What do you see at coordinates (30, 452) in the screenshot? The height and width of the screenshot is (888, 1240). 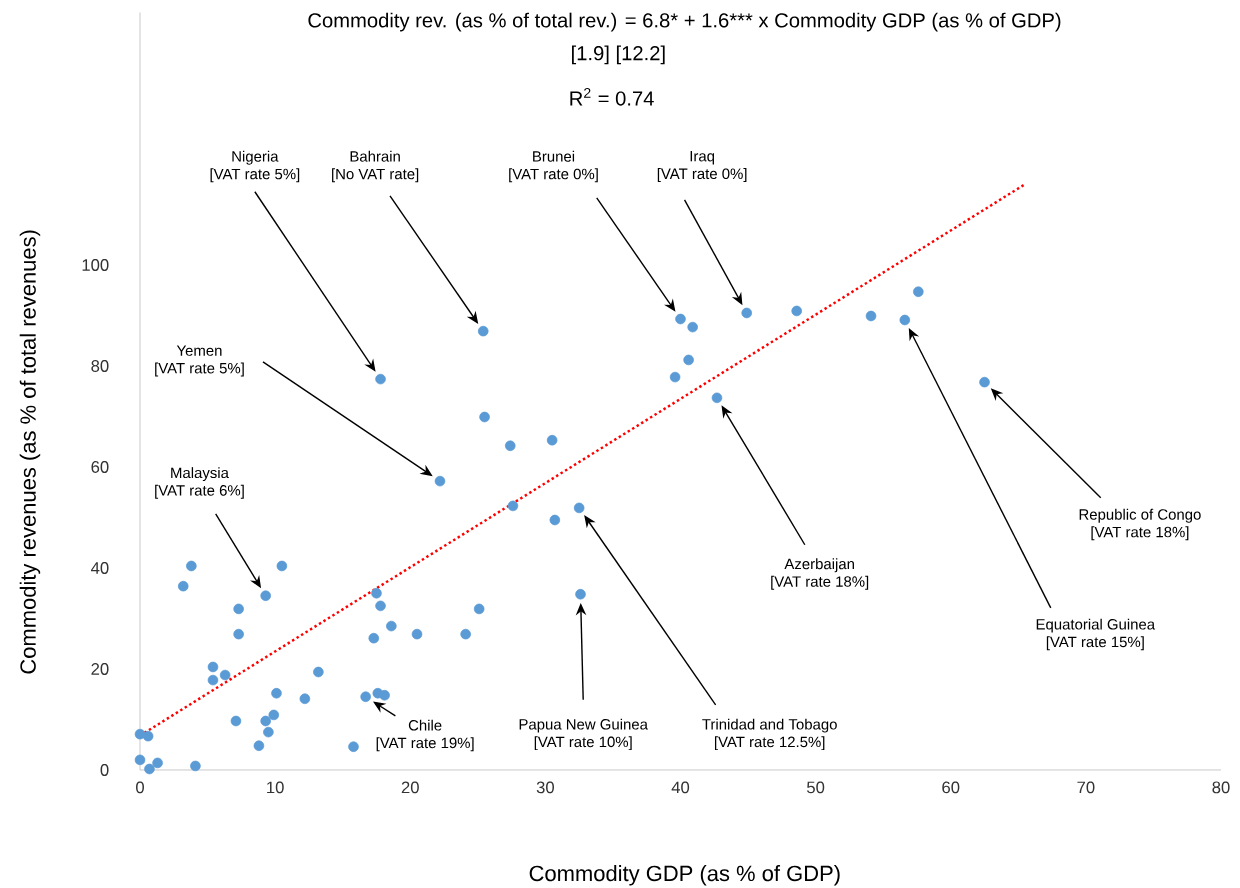 I see `y-axis-title: Commodity revenues (as % of total revenues)` at bounding box center [30, 452].